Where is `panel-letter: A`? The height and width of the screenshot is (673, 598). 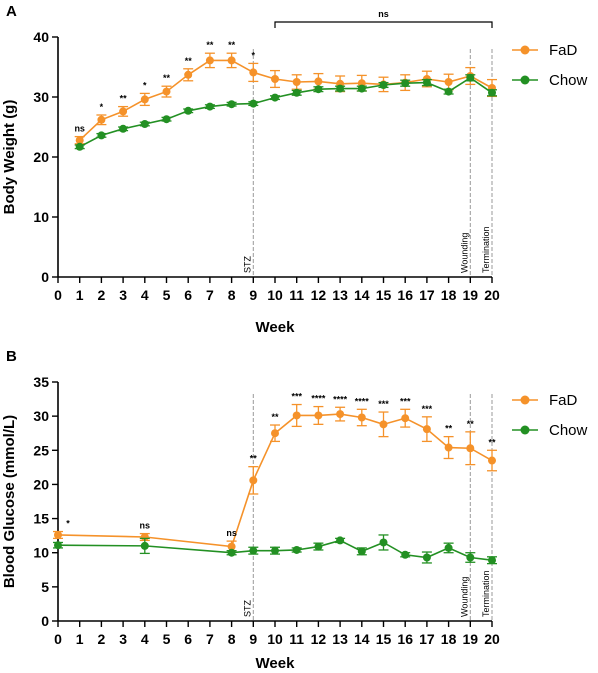
panel-letter: A is located at coordinates (11, 11).